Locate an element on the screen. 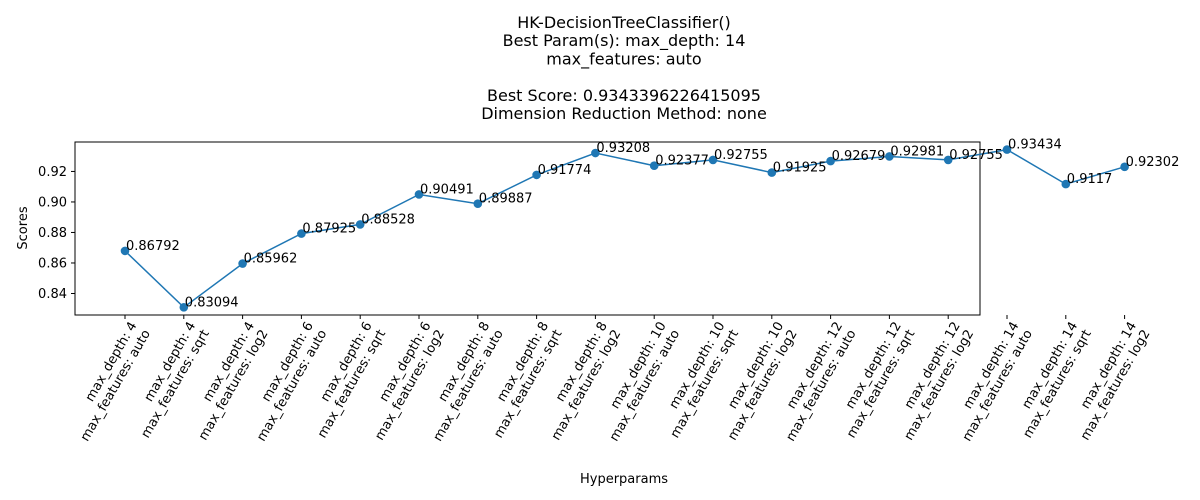  data-label: 0.83094 is located at coordinates (212, 302).